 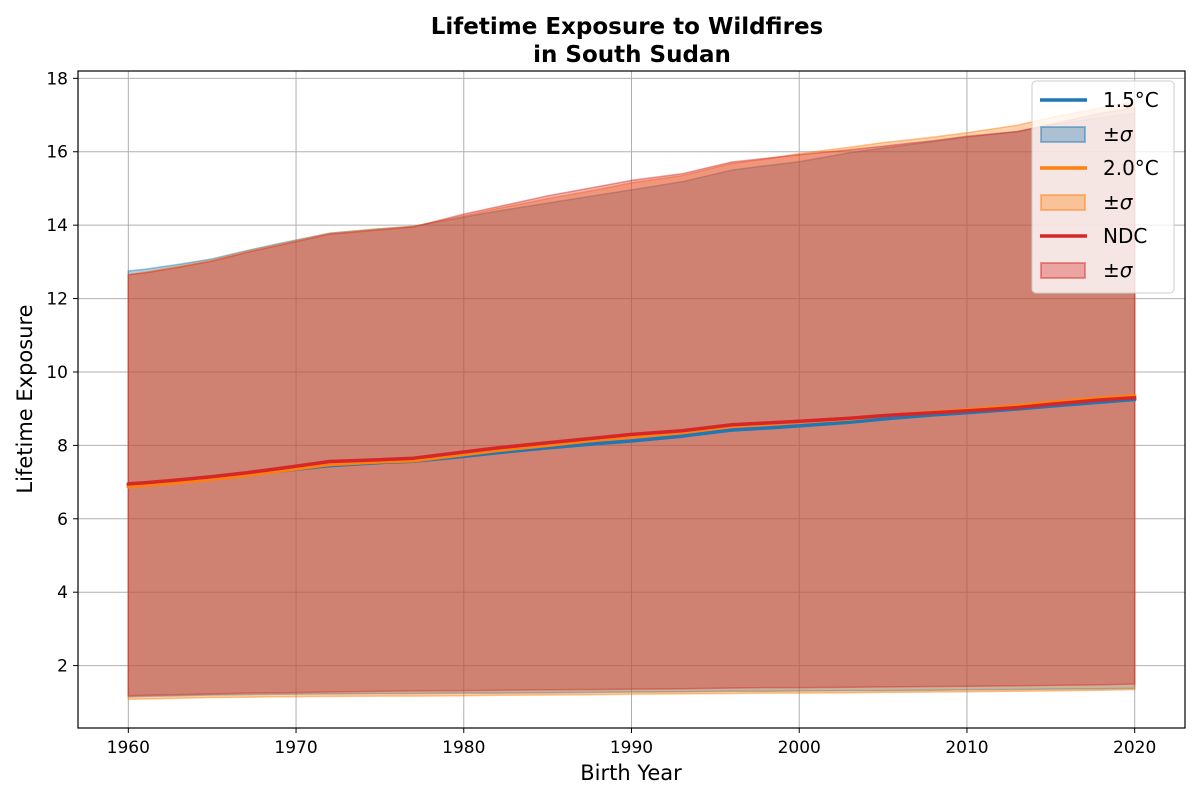 What do you see at coordinates (57, 79) in the screenshot?
I see `y-tick-label: 18` at bounding box center [57, 79].